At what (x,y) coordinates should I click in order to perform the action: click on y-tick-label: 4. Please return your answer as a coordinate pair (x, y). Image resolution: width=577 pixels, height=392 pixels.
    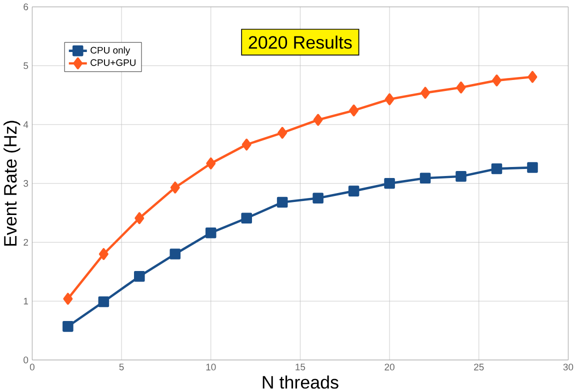
    Looking at the image, I should click on (25, 124).